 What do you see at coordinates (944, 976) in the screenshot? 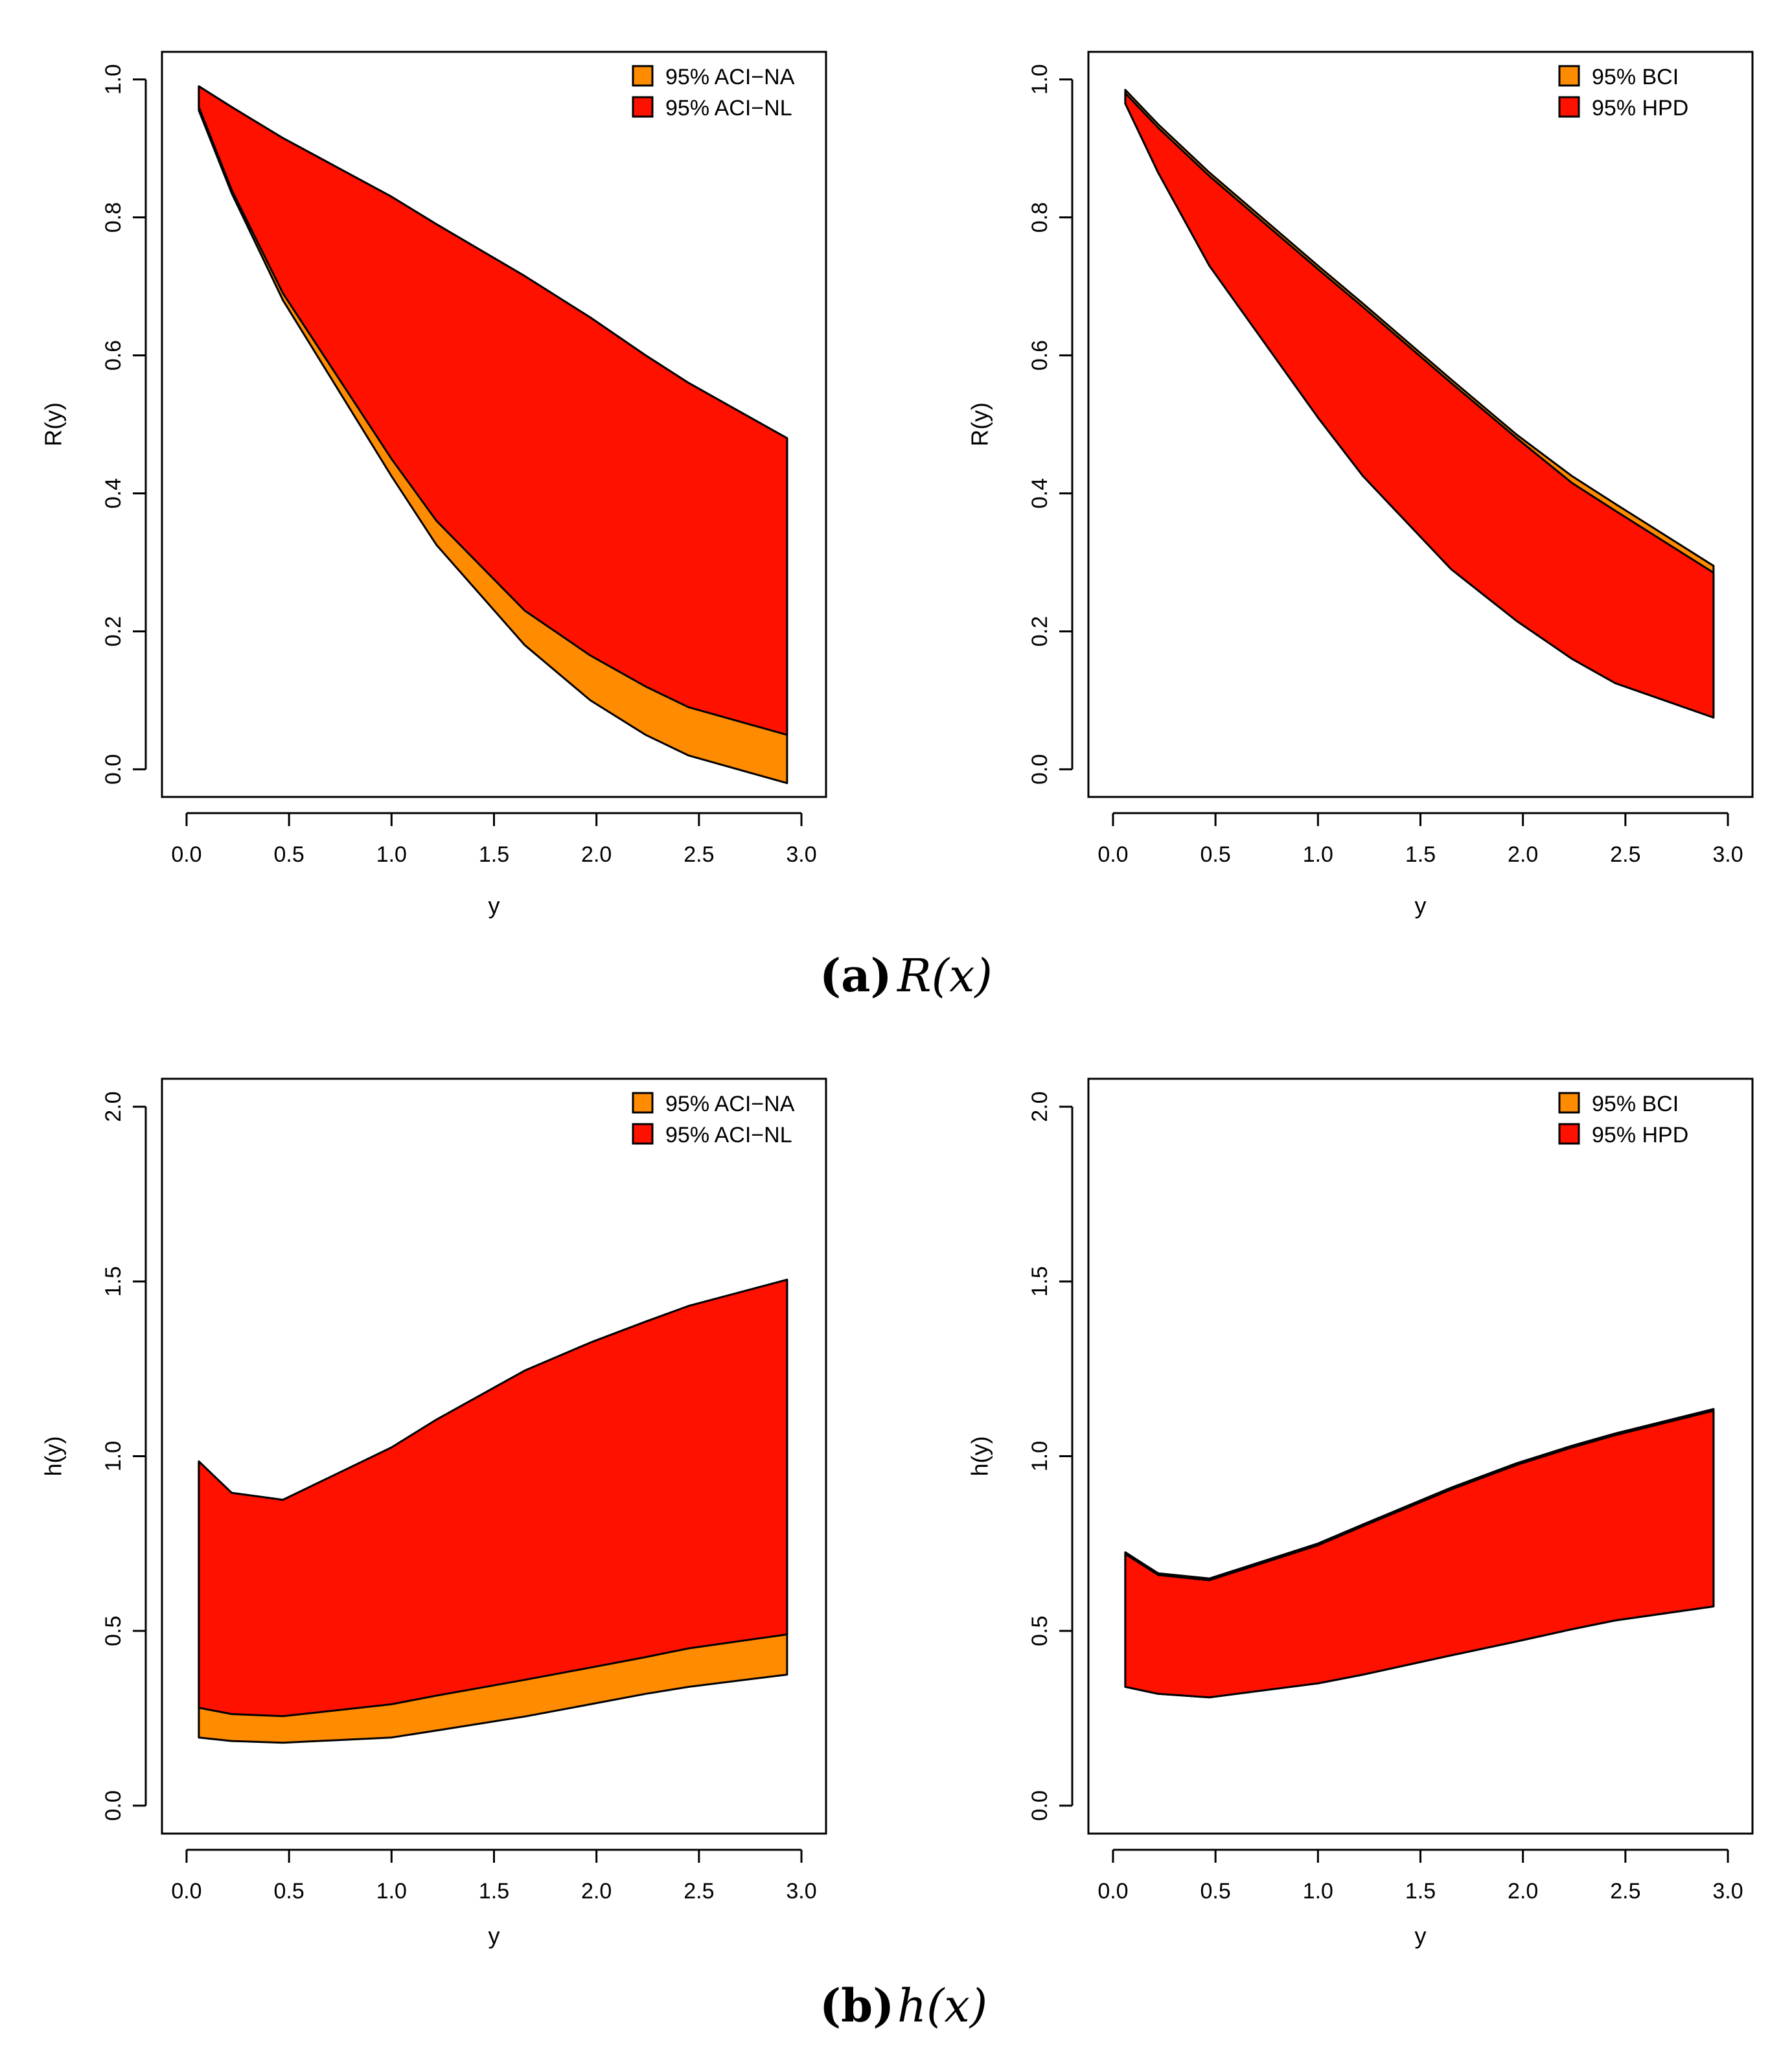
I see `caption-a-expr: R(x)` at bounding box center [944, 976].